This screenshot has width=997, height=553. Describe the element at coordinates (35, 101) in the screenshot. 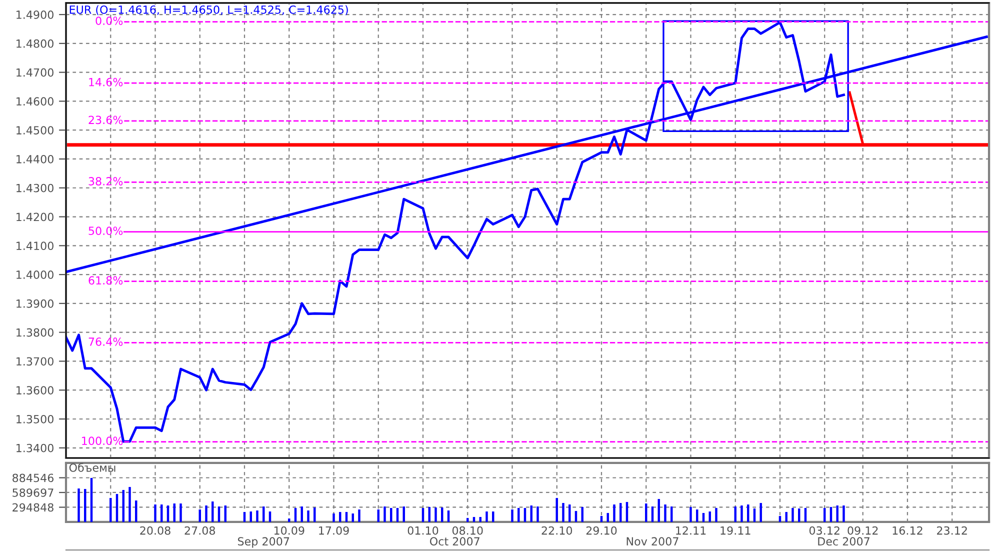

I see `y-tick-label: 1.4600` at that location.